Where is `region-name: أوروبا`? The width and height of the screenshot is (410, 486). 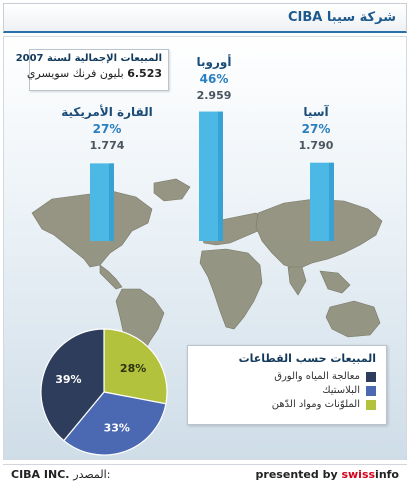
region-name: أوروبا is located at coordinates (214, 62).